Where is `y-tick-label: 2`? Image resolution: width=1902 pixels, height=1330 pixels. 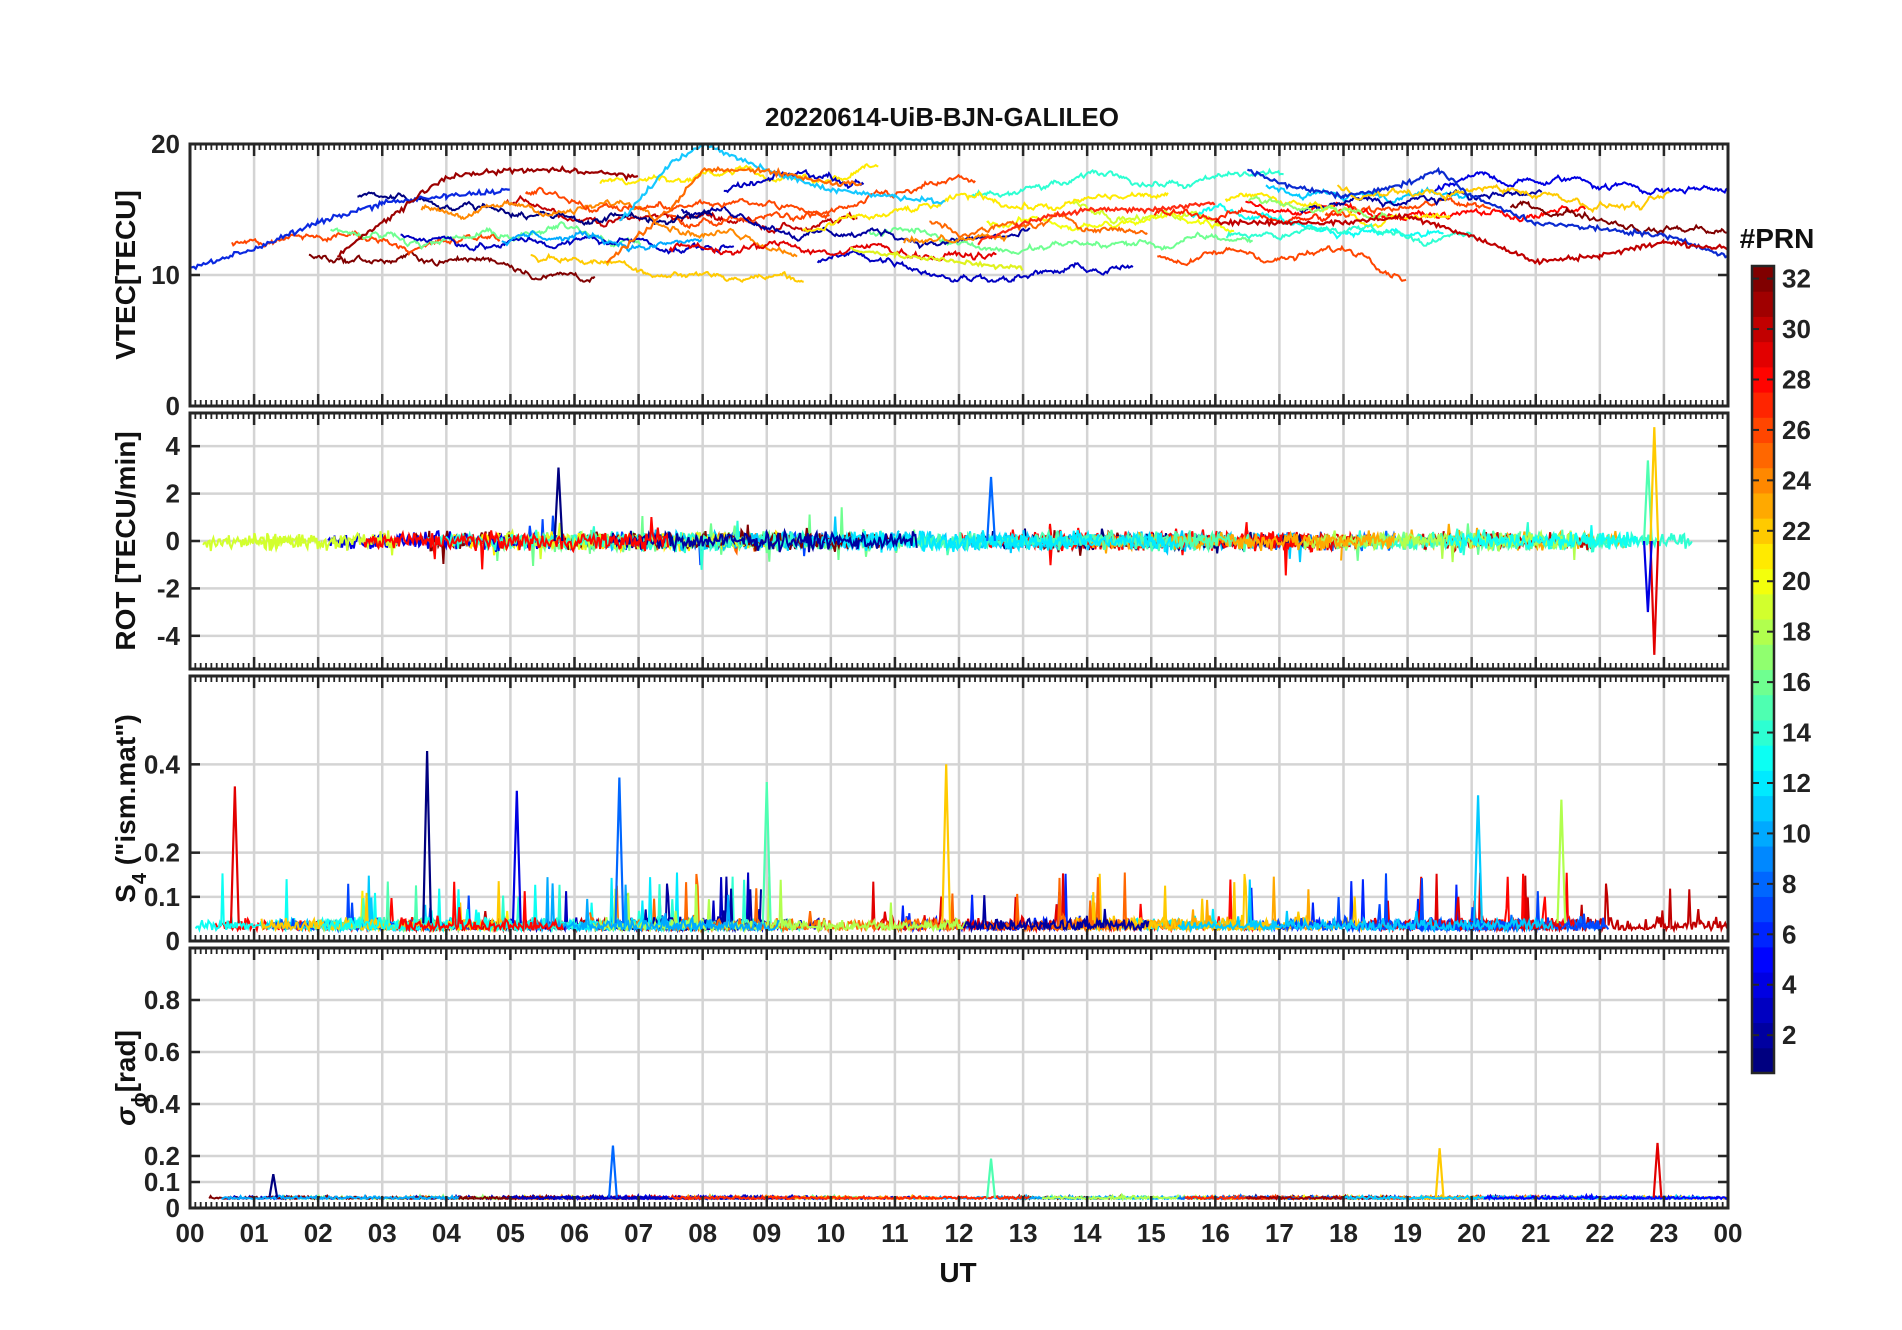
y-tick-label: 2 is located at coordinates (173, 494).